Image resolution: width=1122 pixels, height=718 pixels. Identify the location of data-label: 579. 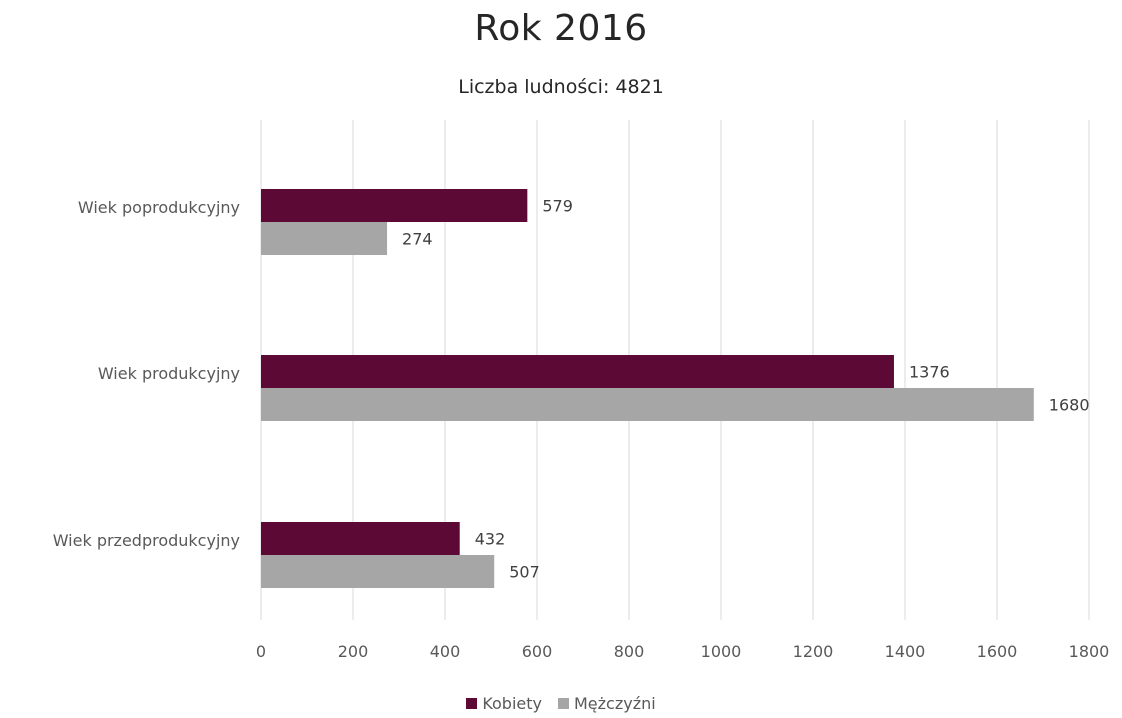
(557, 206).